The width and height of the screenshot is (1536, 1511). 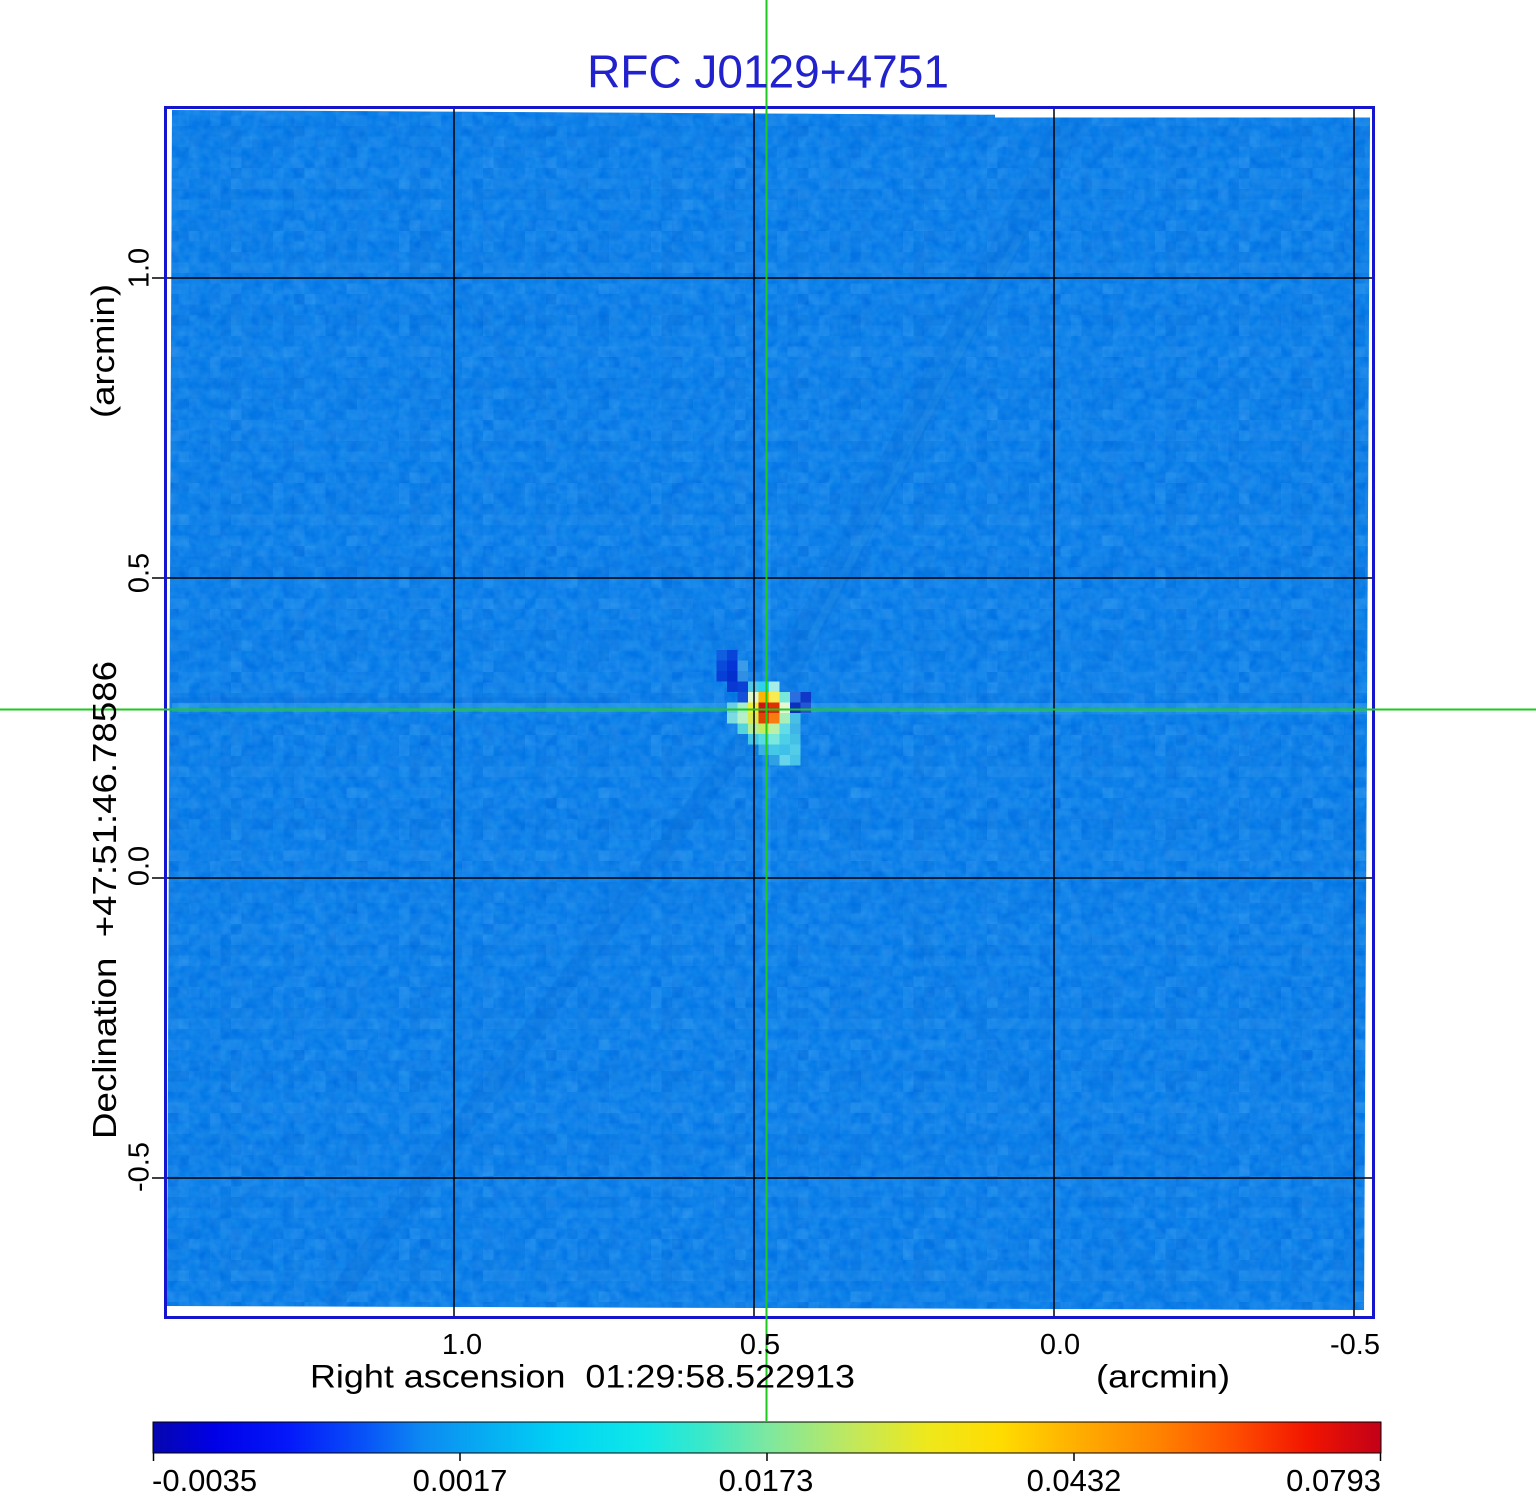 I want to click on svg-text: 0.0793, so click(x=1333, y=1480).